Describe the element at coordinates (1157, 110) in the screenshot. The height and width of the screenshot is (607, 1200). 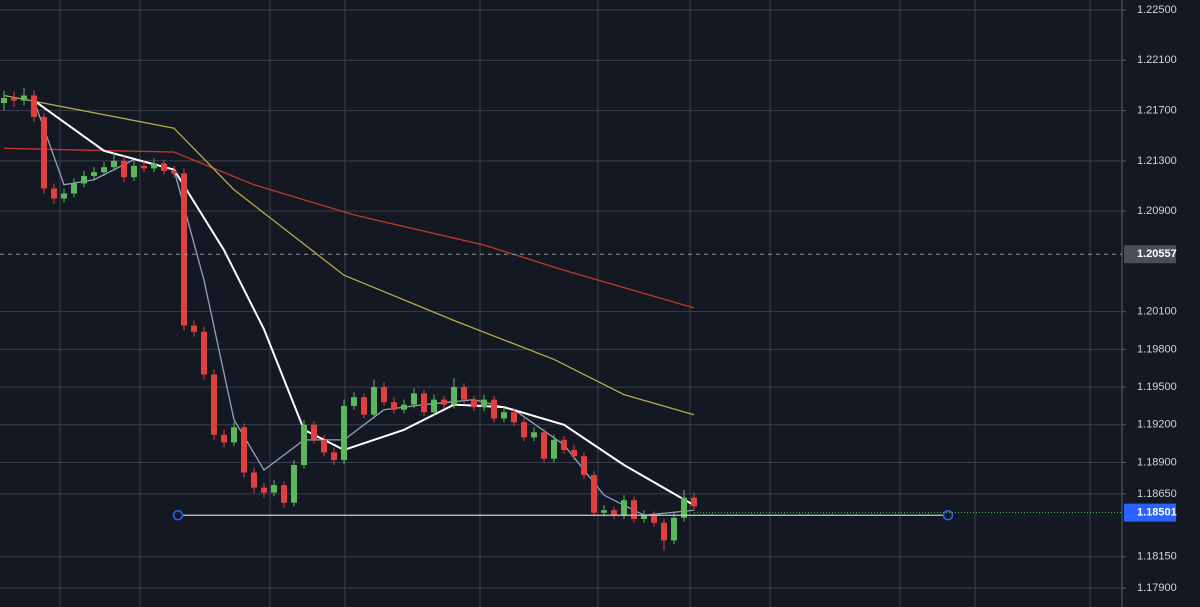
I see `y-tick-label: 1.21700` at that location.